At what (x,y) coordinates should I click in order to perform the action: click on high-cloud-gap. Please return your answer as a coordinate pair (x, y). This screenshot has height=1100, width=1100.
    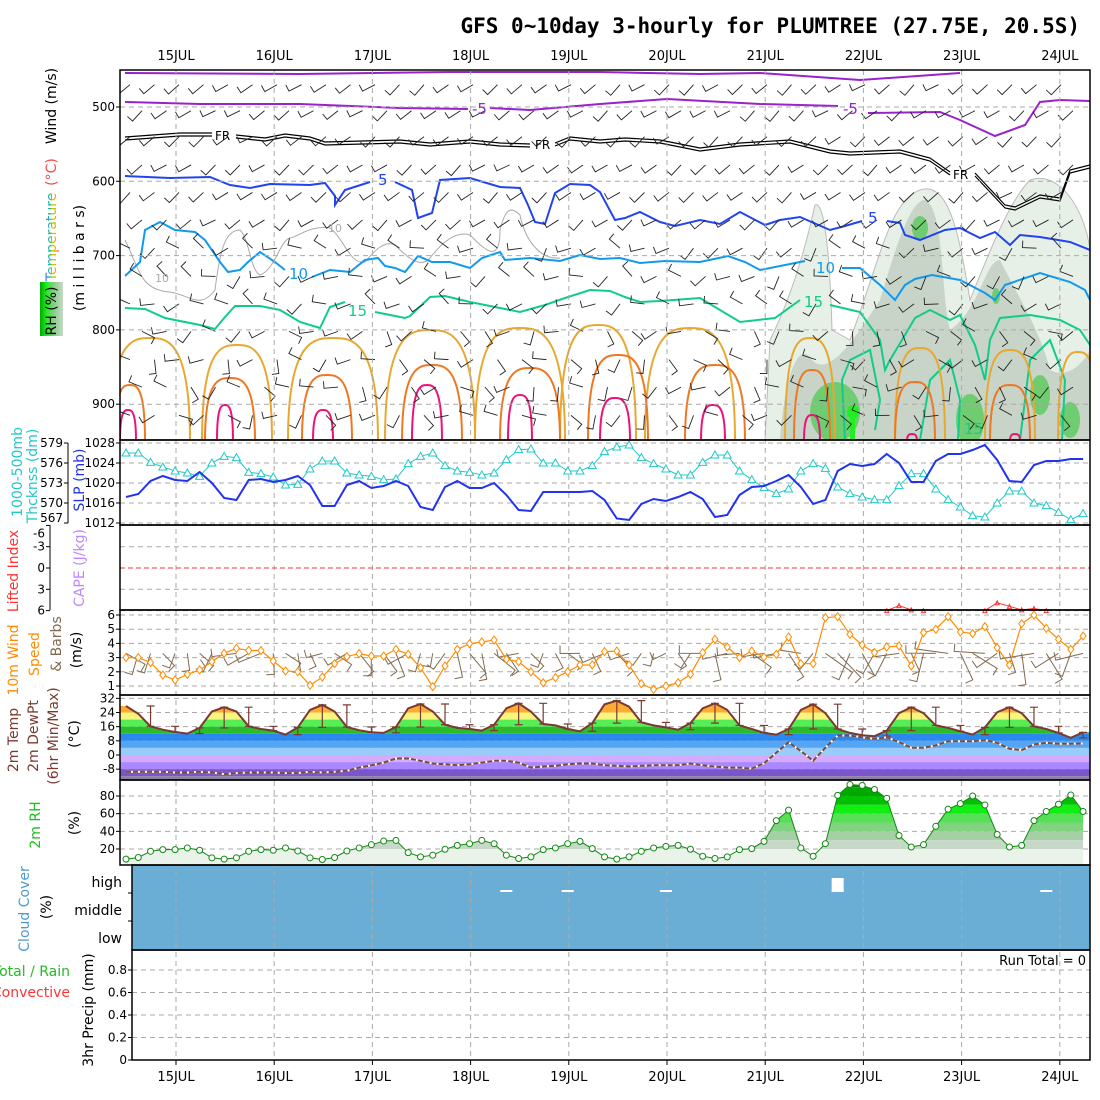
    Looking at the image, I should click on (1046, 891).